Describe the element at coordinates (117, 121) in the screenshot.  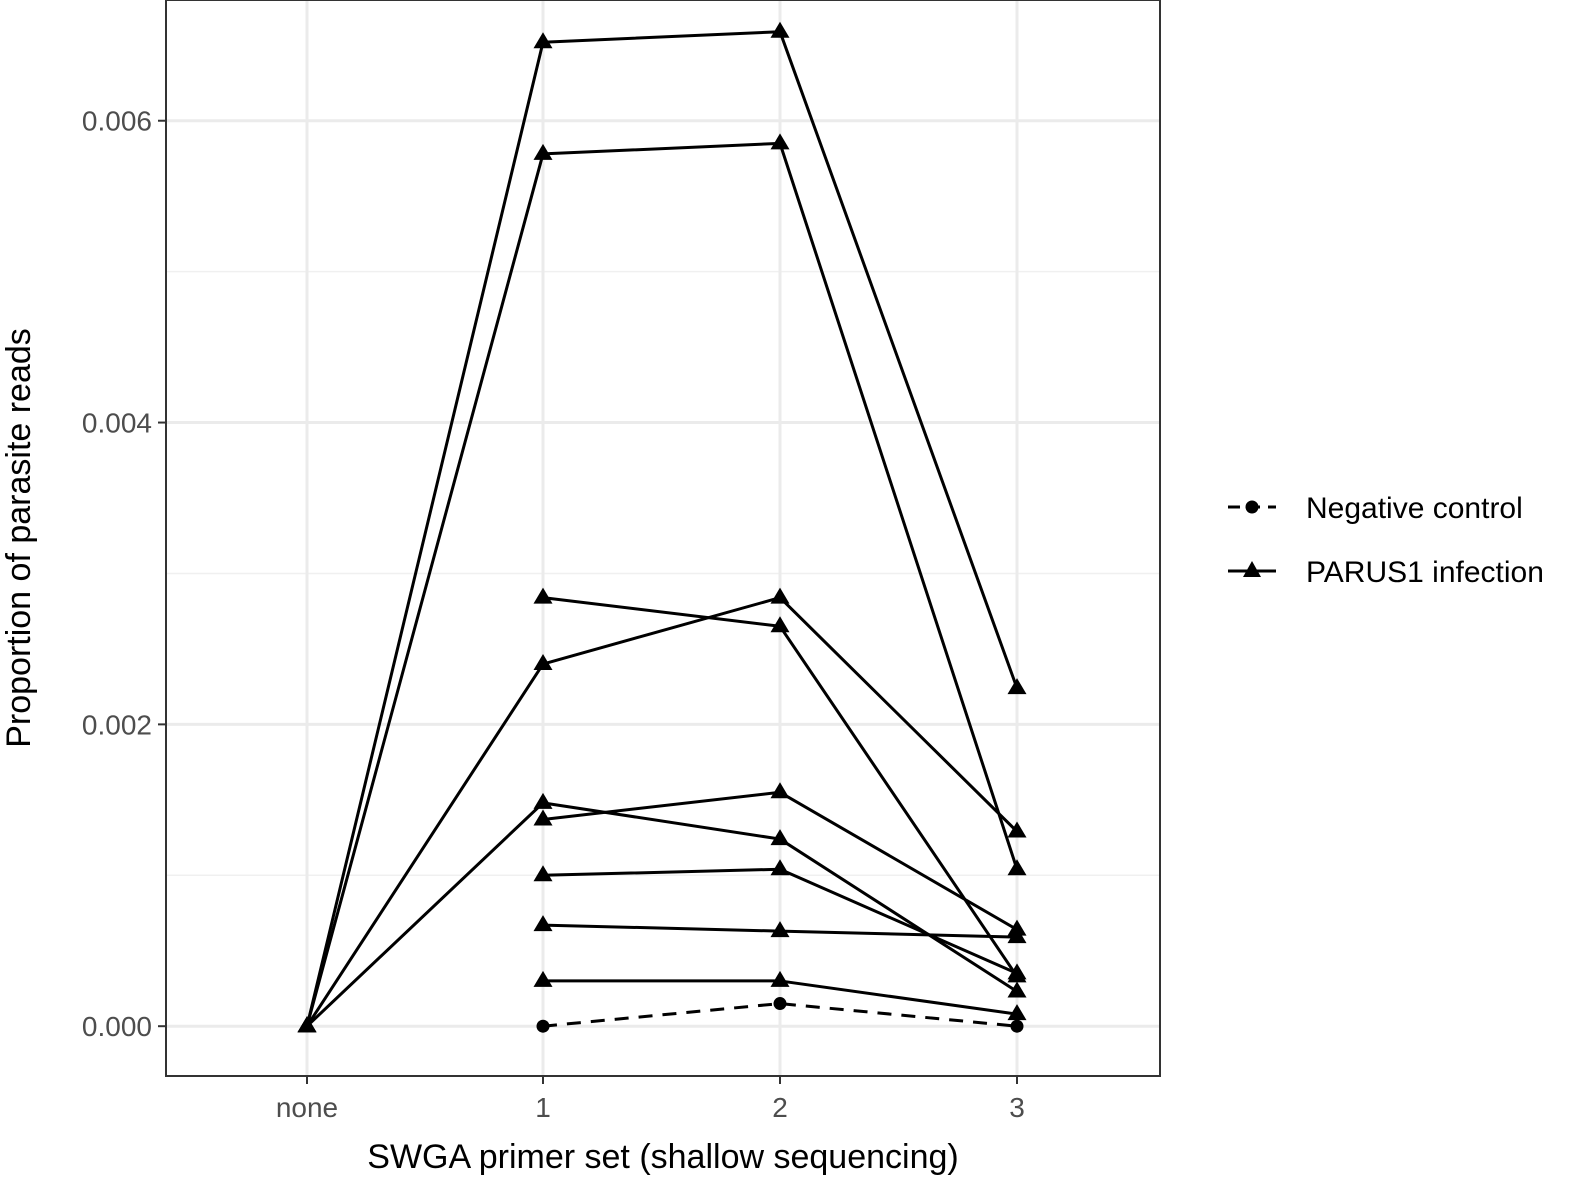
I see `y-tick-label: 0.006` at that location.